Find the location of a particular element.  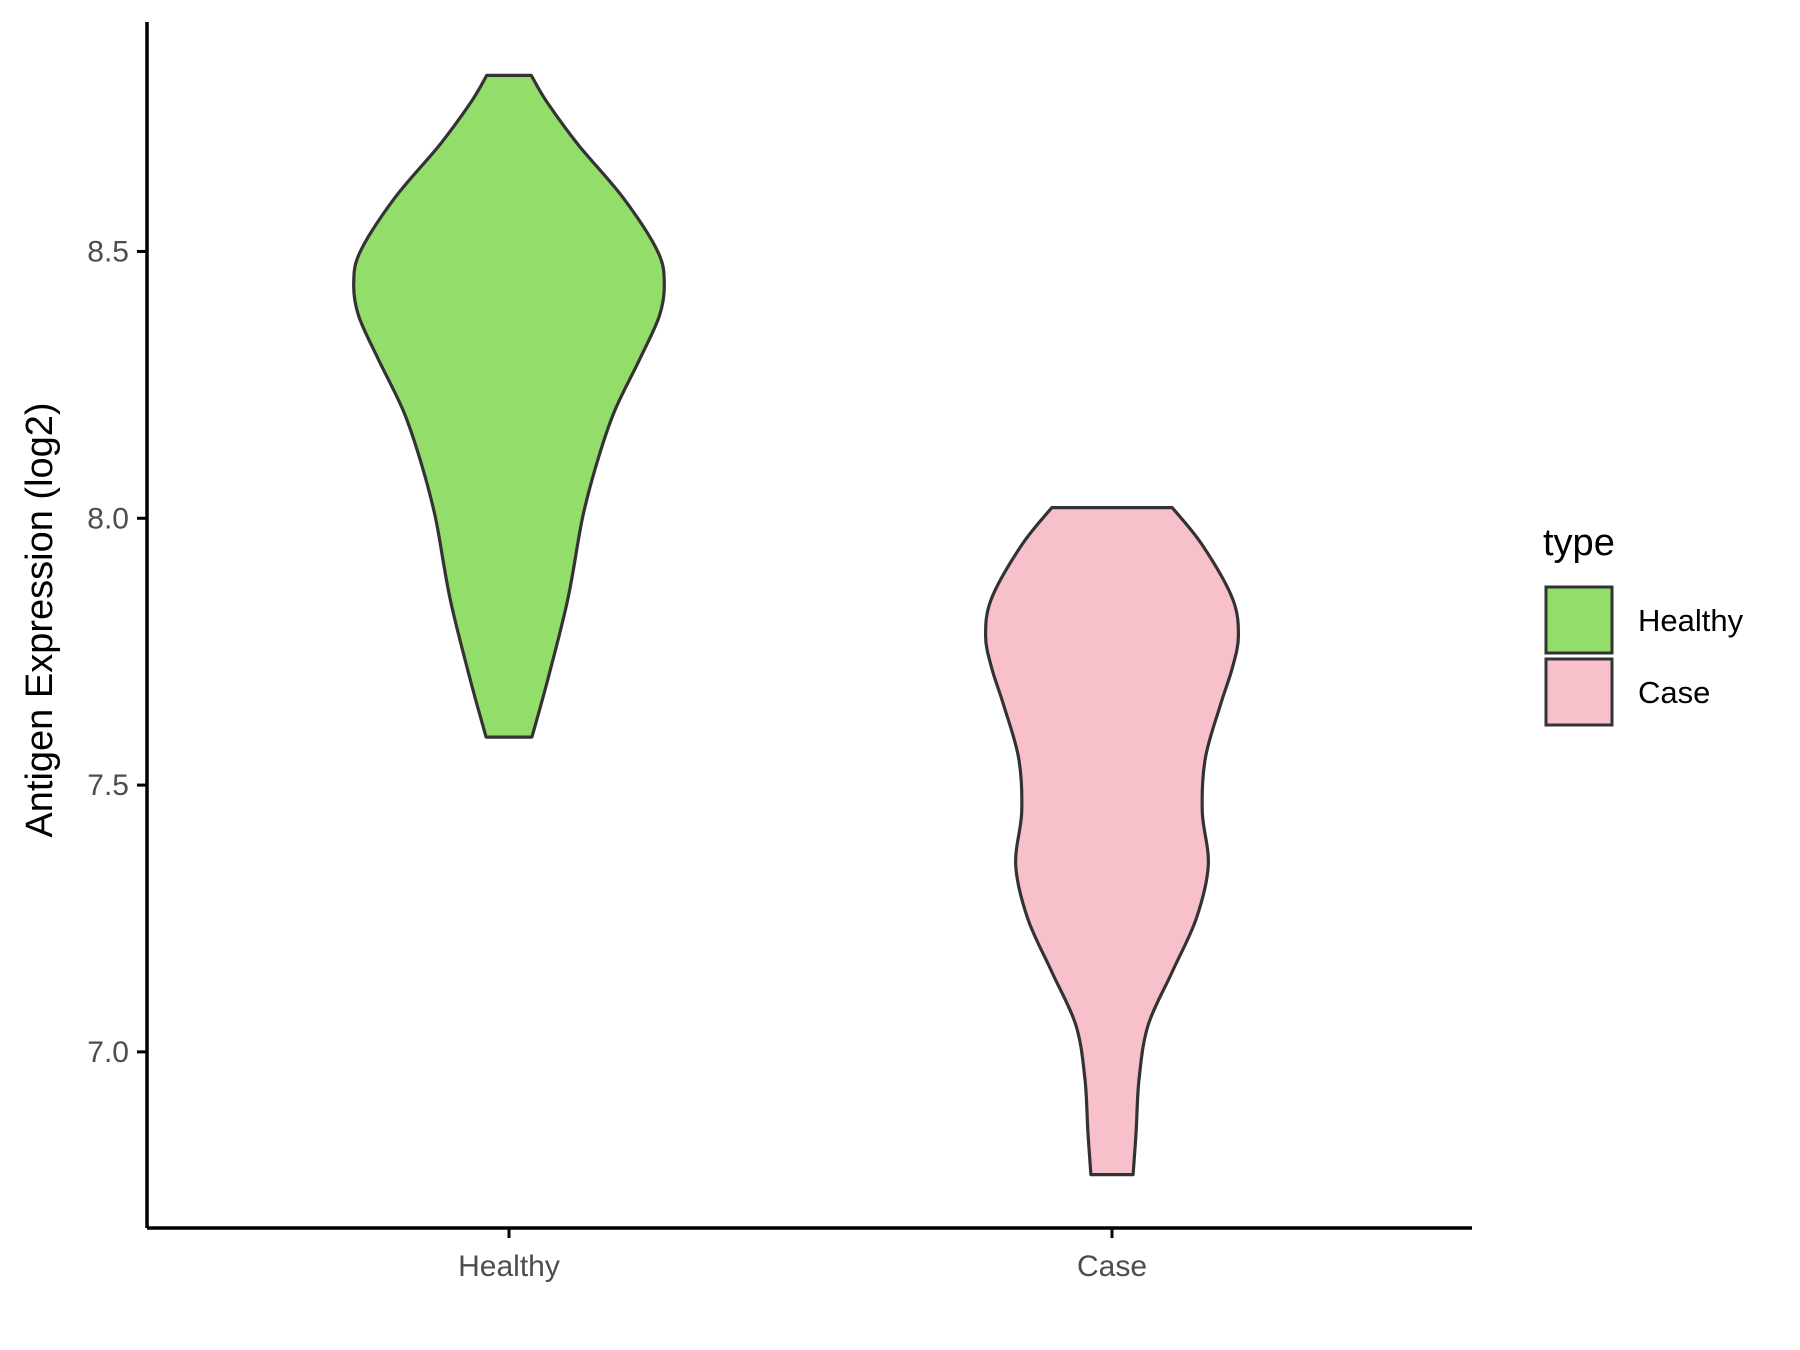

legend-label-case: Case is located at coordinates (1674, 692).